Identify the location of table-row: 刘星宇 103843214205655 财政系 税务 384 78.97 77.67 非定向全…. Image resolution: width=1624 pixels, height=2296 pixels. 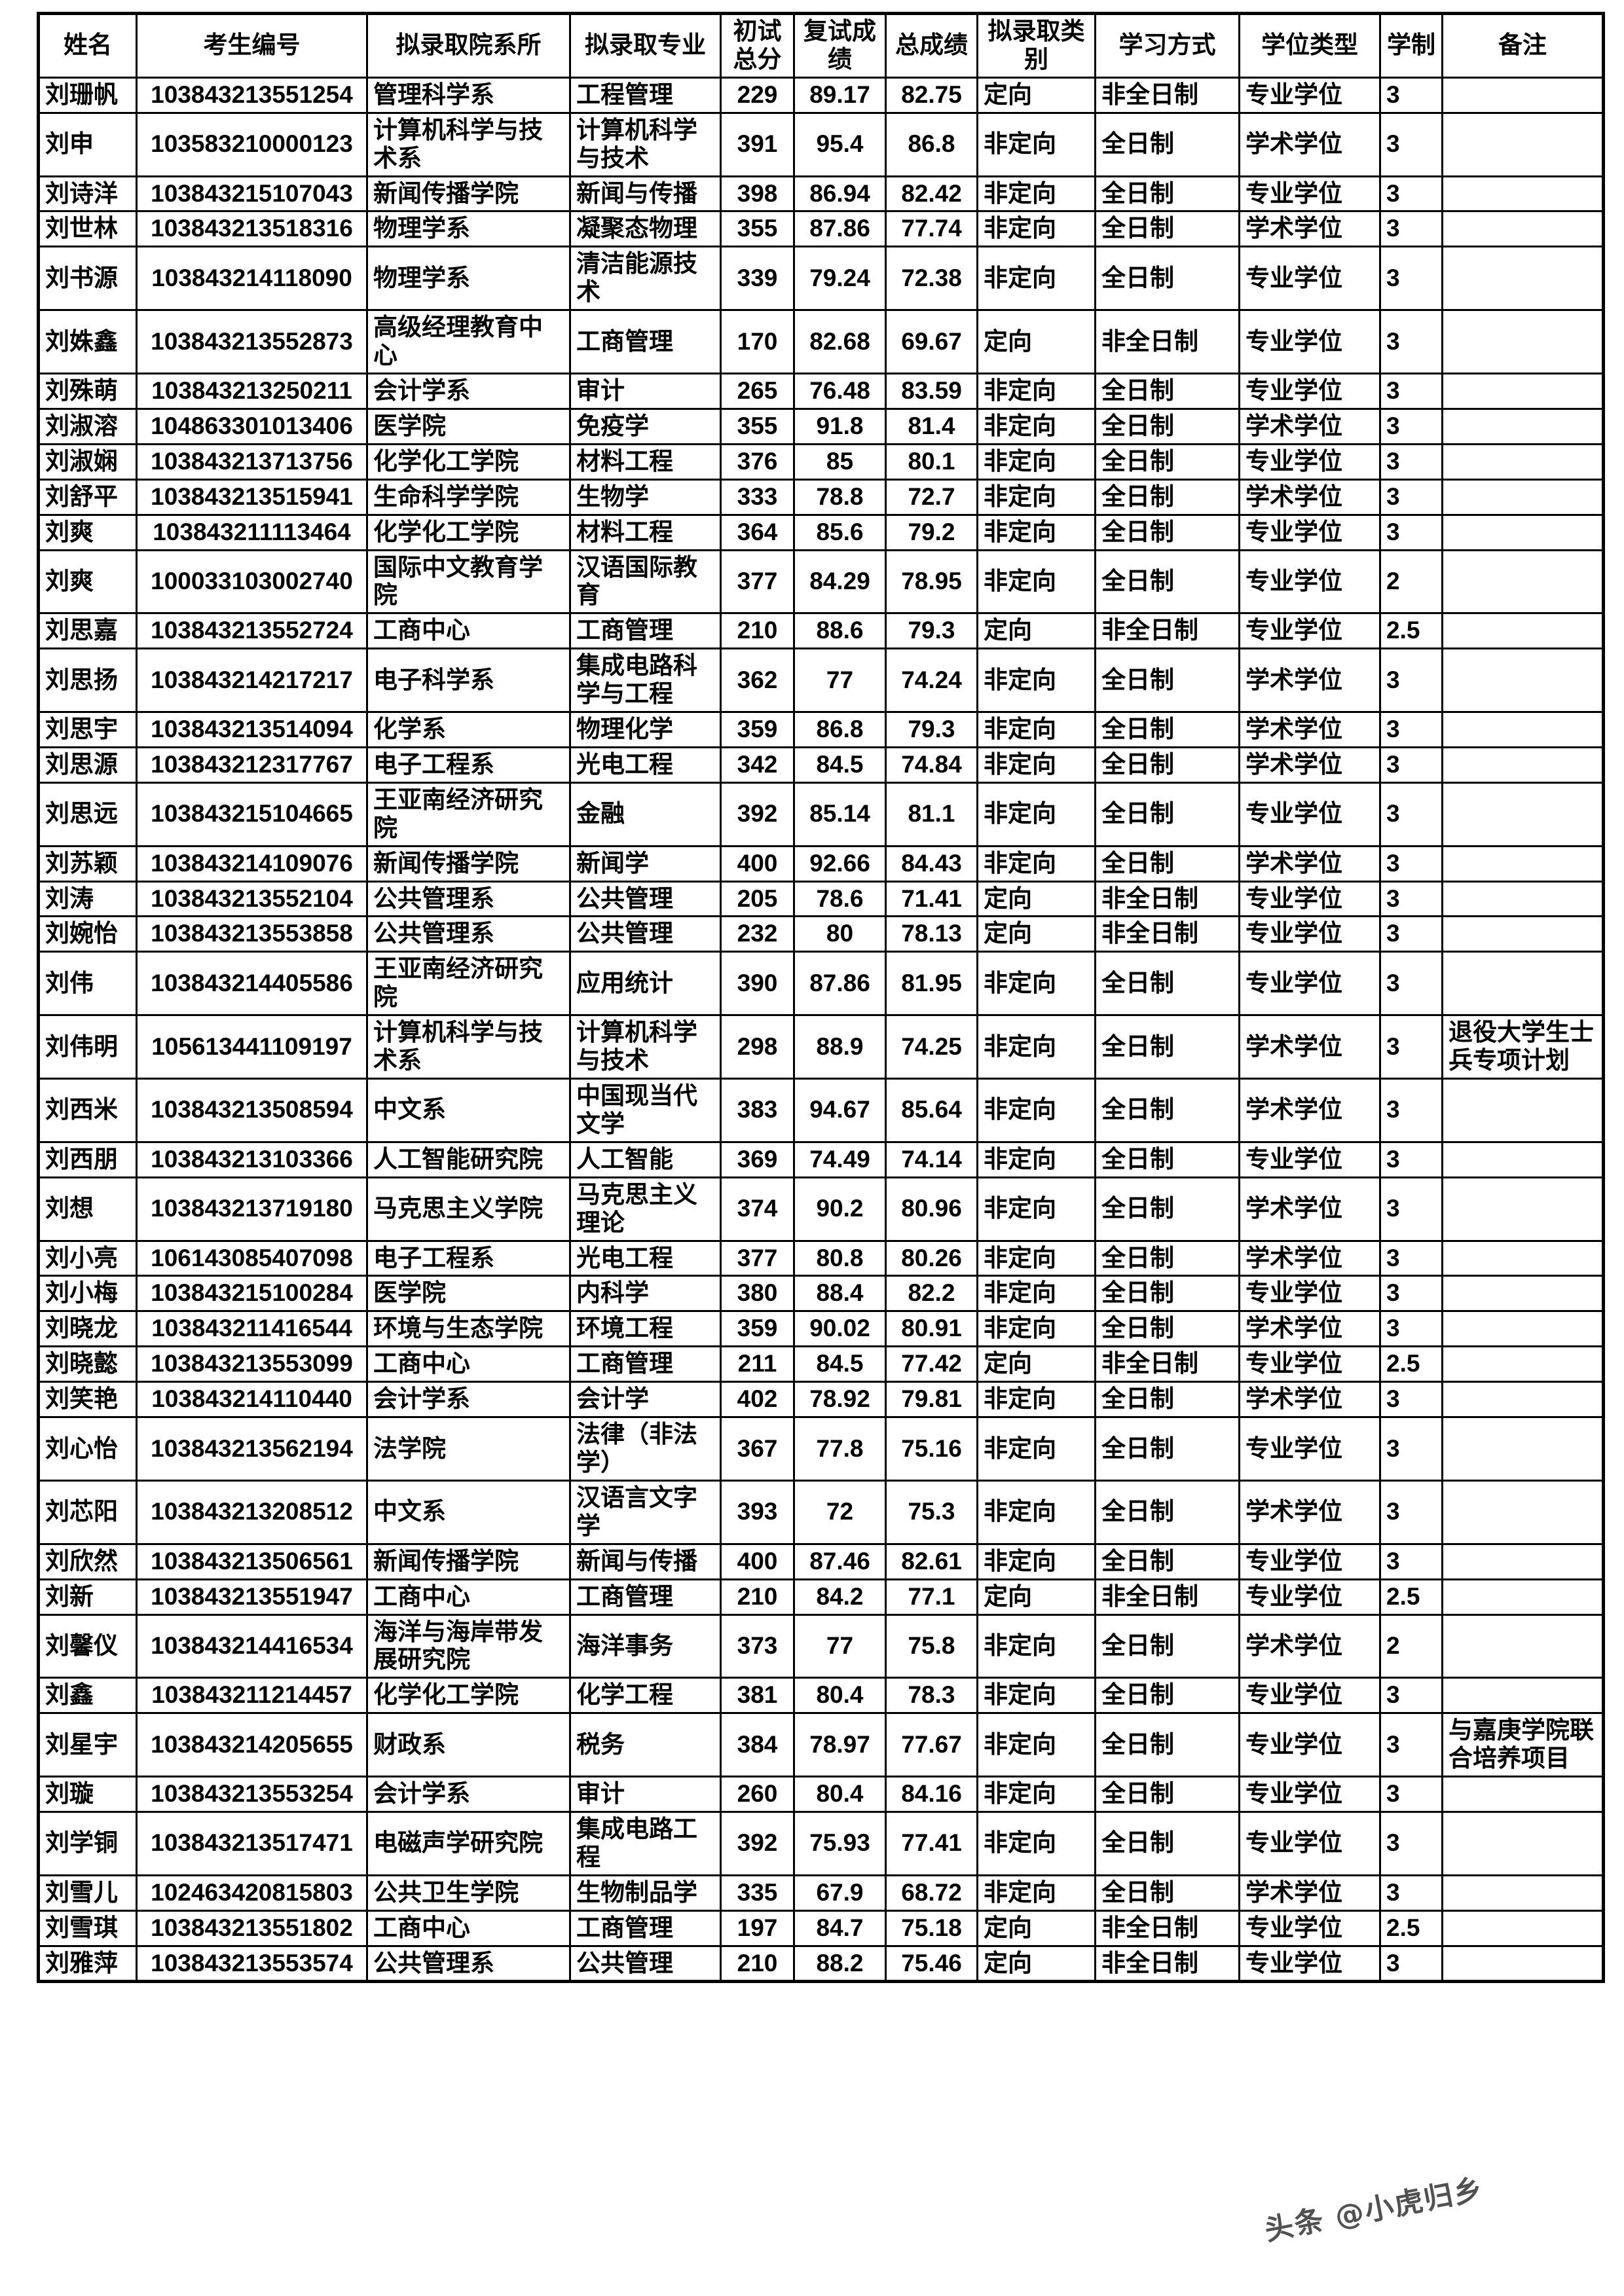
(820, 1745).